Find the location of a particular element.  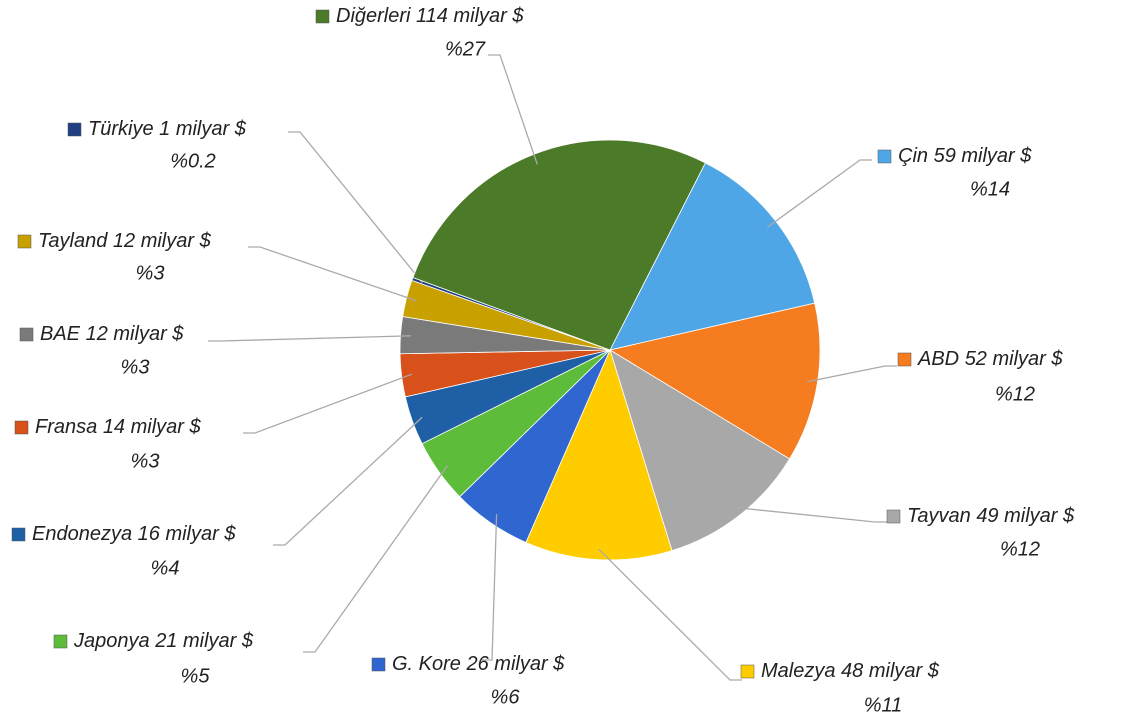

category: Japonya is located at coordinates (111, 641).